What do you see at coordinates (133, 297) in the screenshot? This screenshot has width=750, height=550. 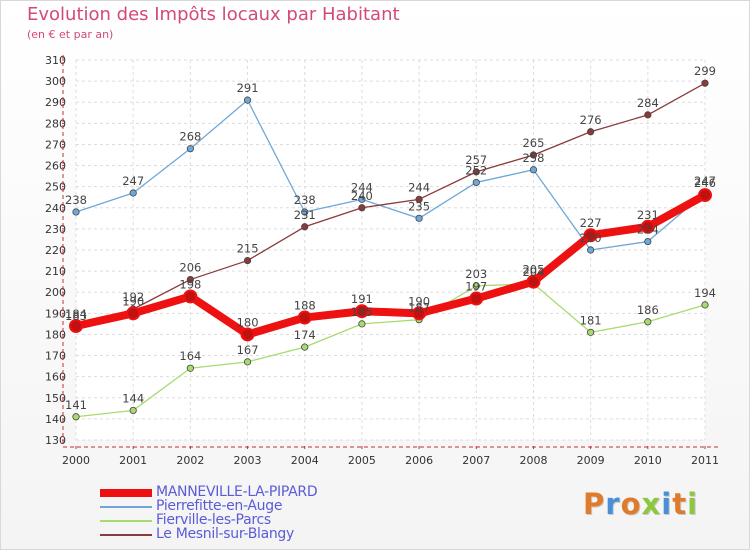 I see `data-label: 192` at bounding box center [133, 297].